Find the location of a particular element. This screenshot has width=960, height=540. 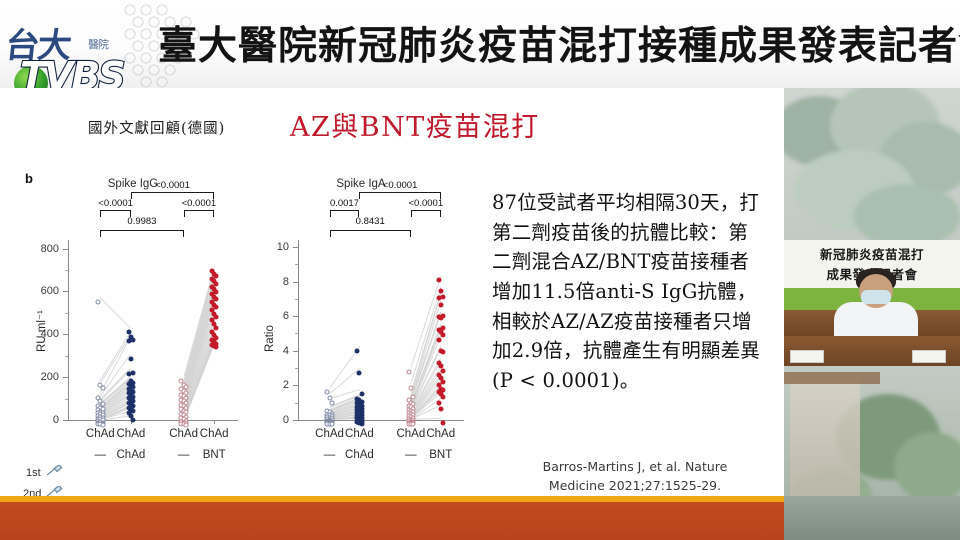

speaker-figure is located at coordinates (876, 301).